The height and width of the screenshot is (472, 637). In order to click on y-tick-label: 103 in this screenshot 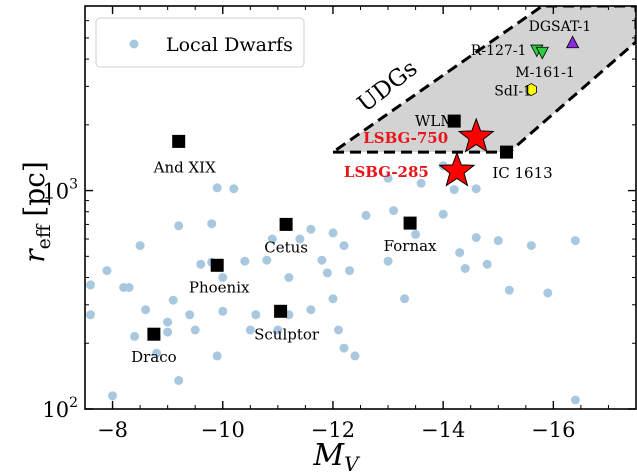, I will do `click(60, 190)`.